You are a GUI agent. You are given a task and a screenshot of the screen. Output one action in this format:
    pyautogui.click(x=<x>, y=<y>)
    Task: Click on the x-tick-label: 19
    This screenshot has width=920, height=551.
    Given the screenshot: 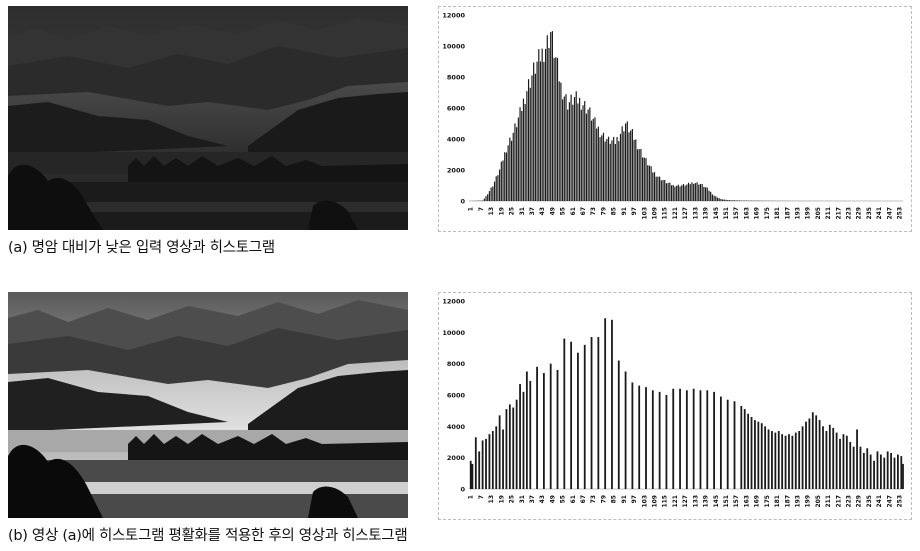 What is the action you would take?
    pyautogui.click(x=501, y=211)
    